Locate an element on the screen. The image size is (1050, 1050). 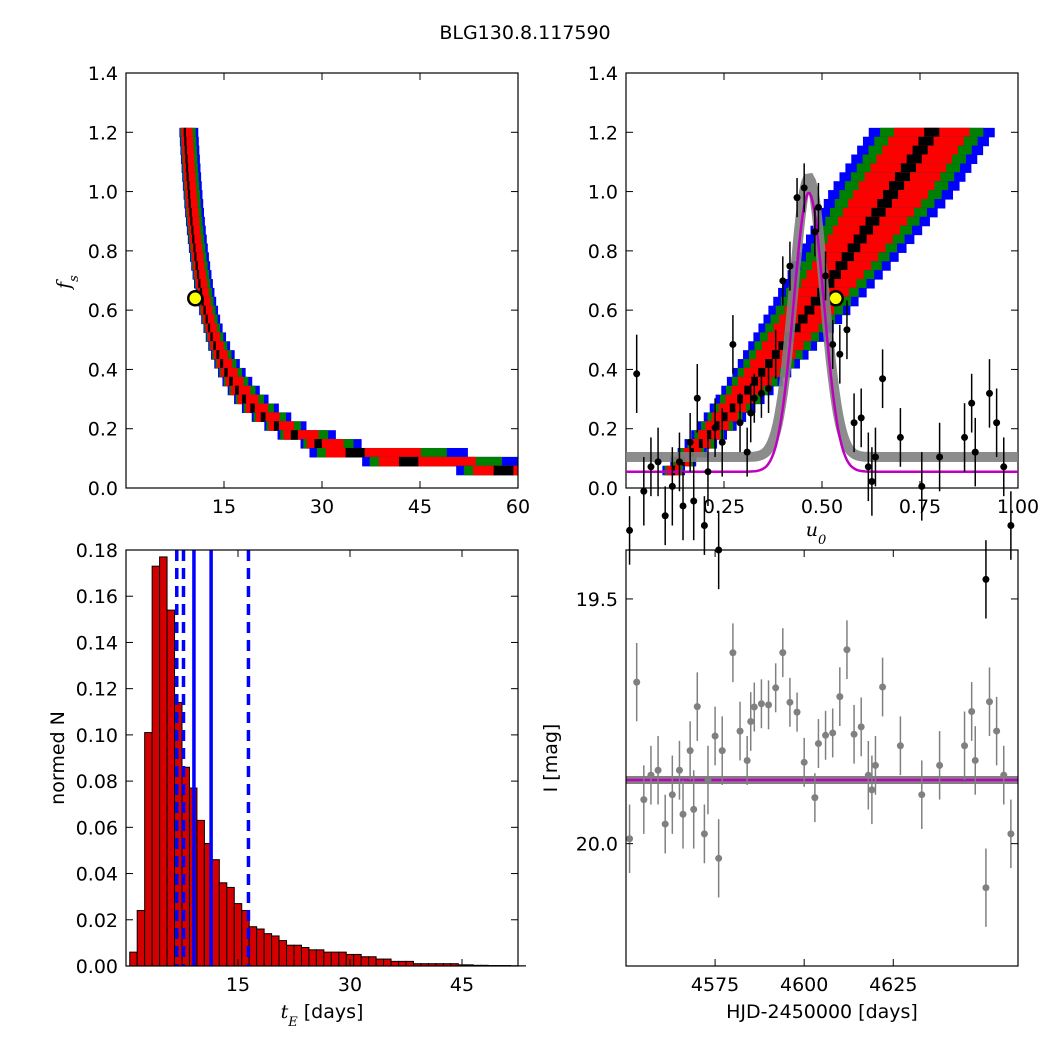
y-tick-label: 1.4 is located at coordinates (603, 74).